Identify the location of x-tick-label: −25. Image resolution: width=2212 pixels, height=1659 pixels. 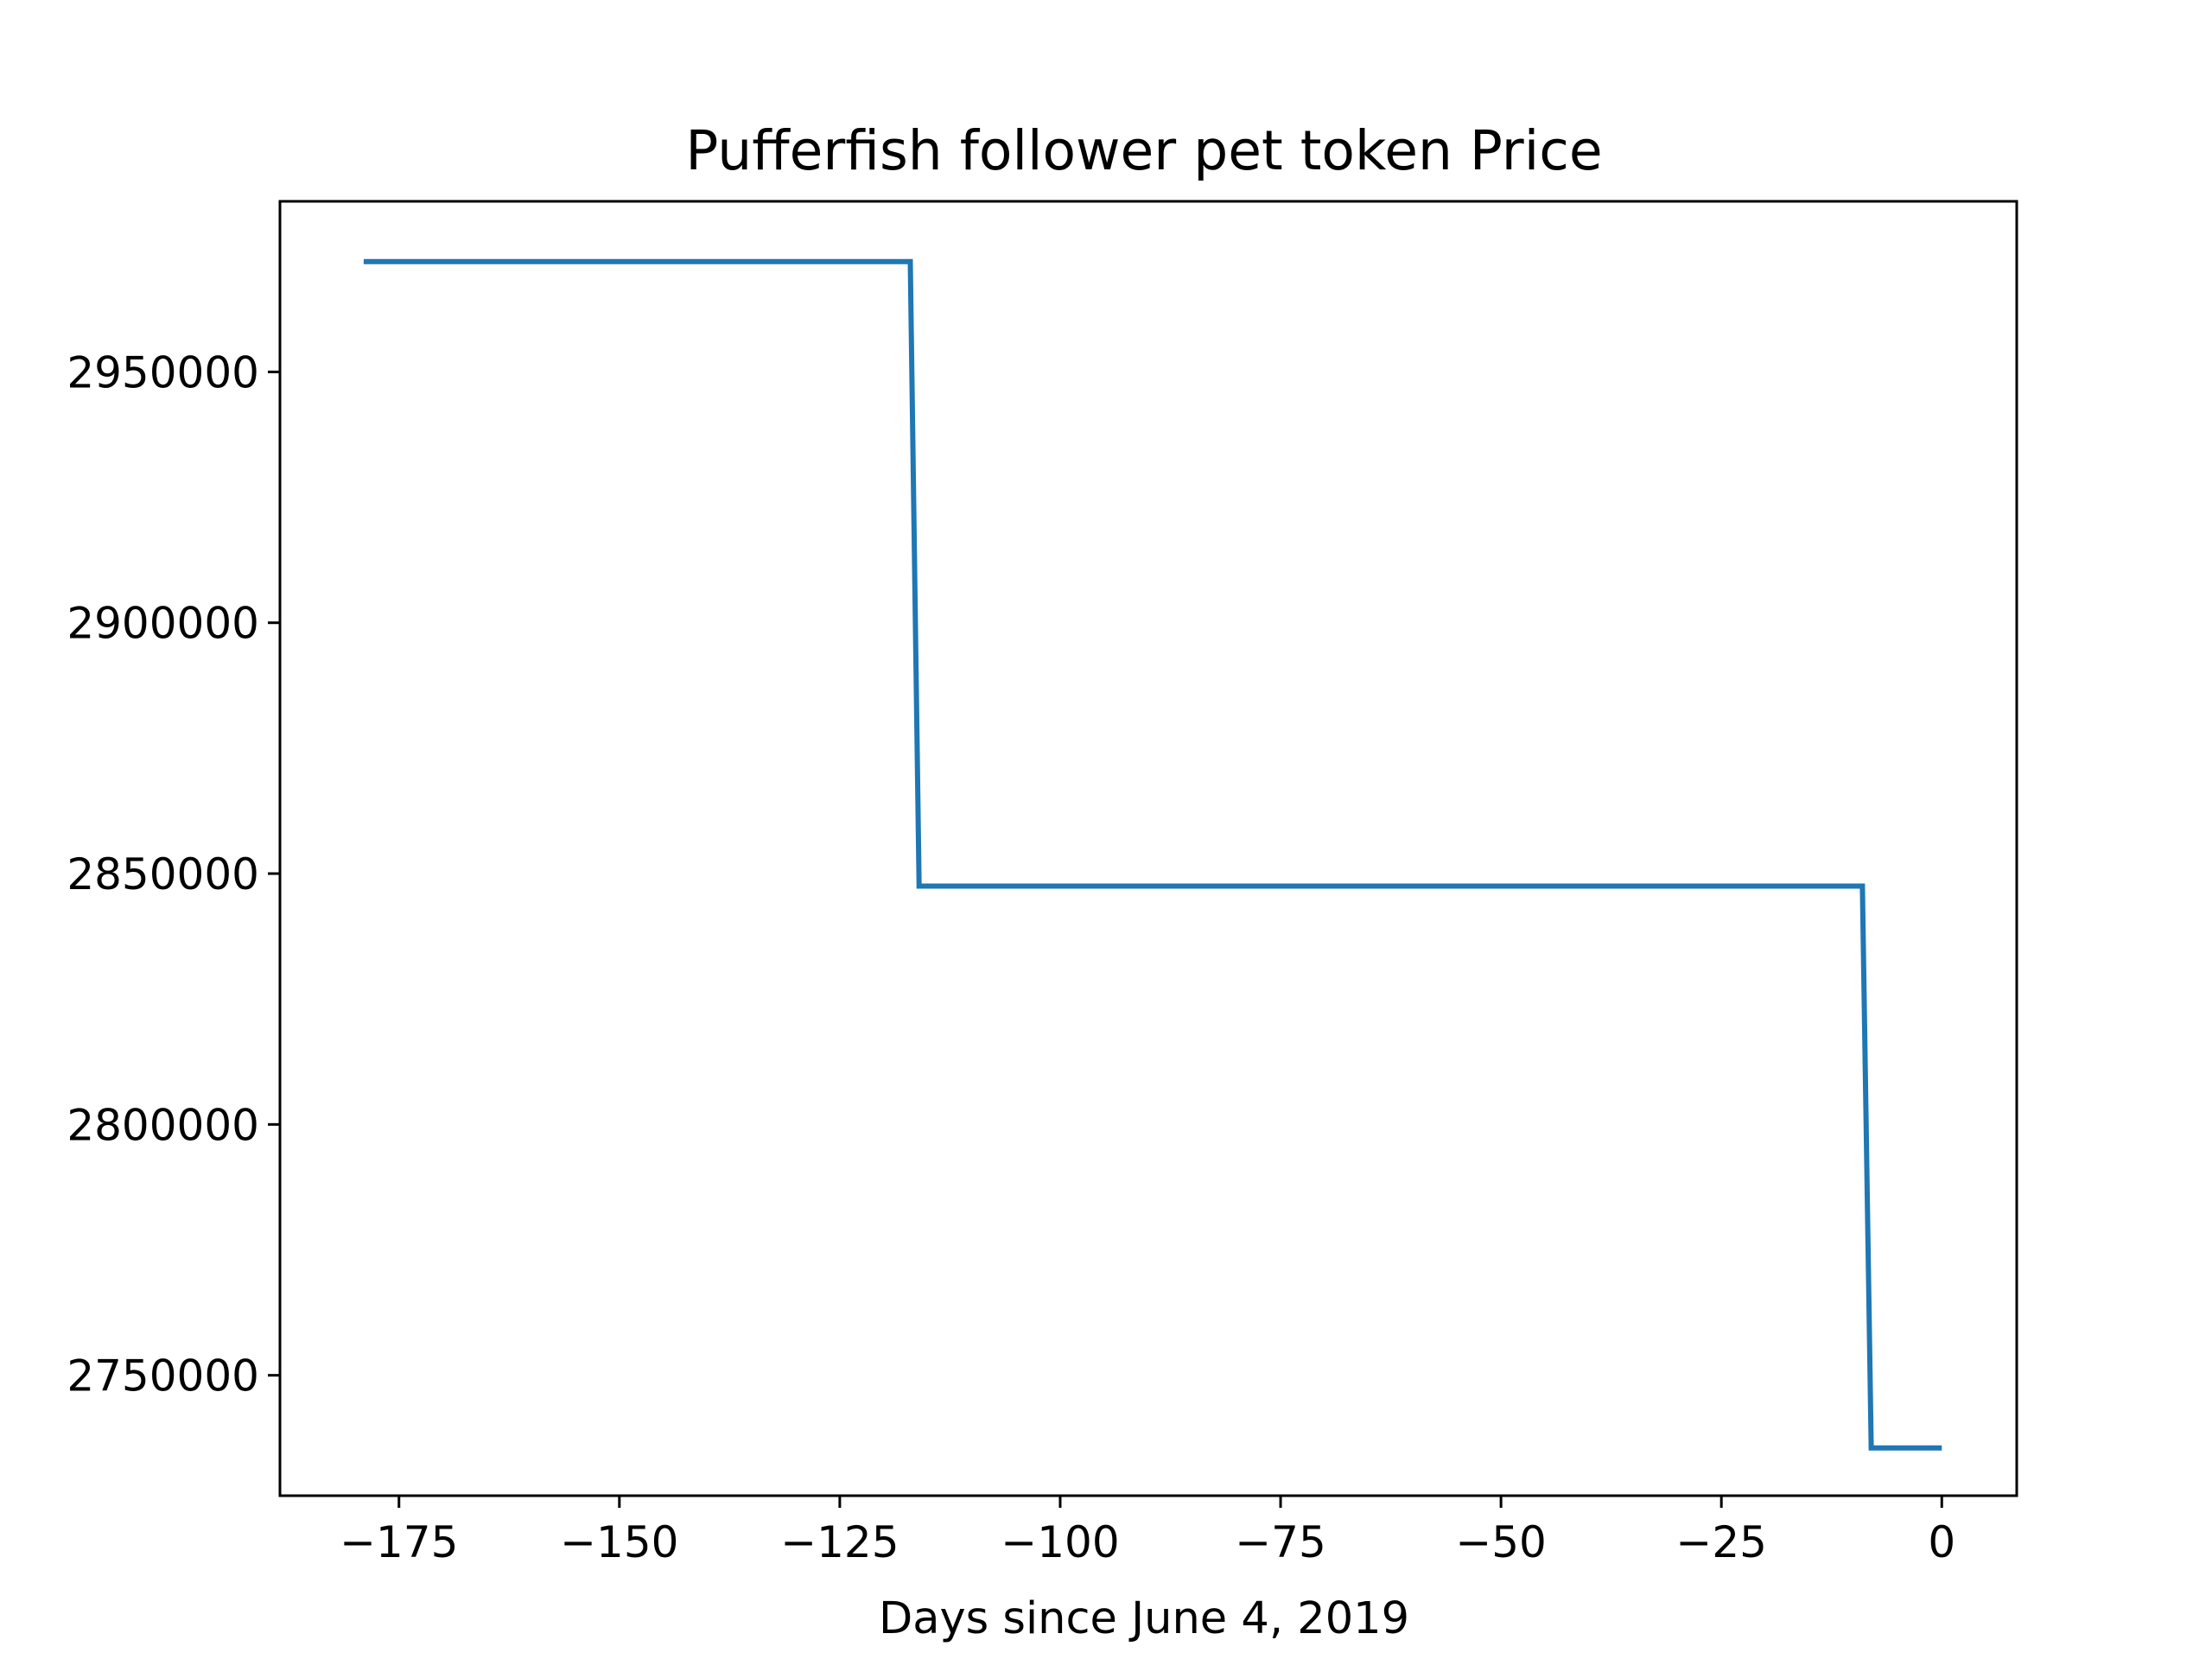
(1721, 1542).